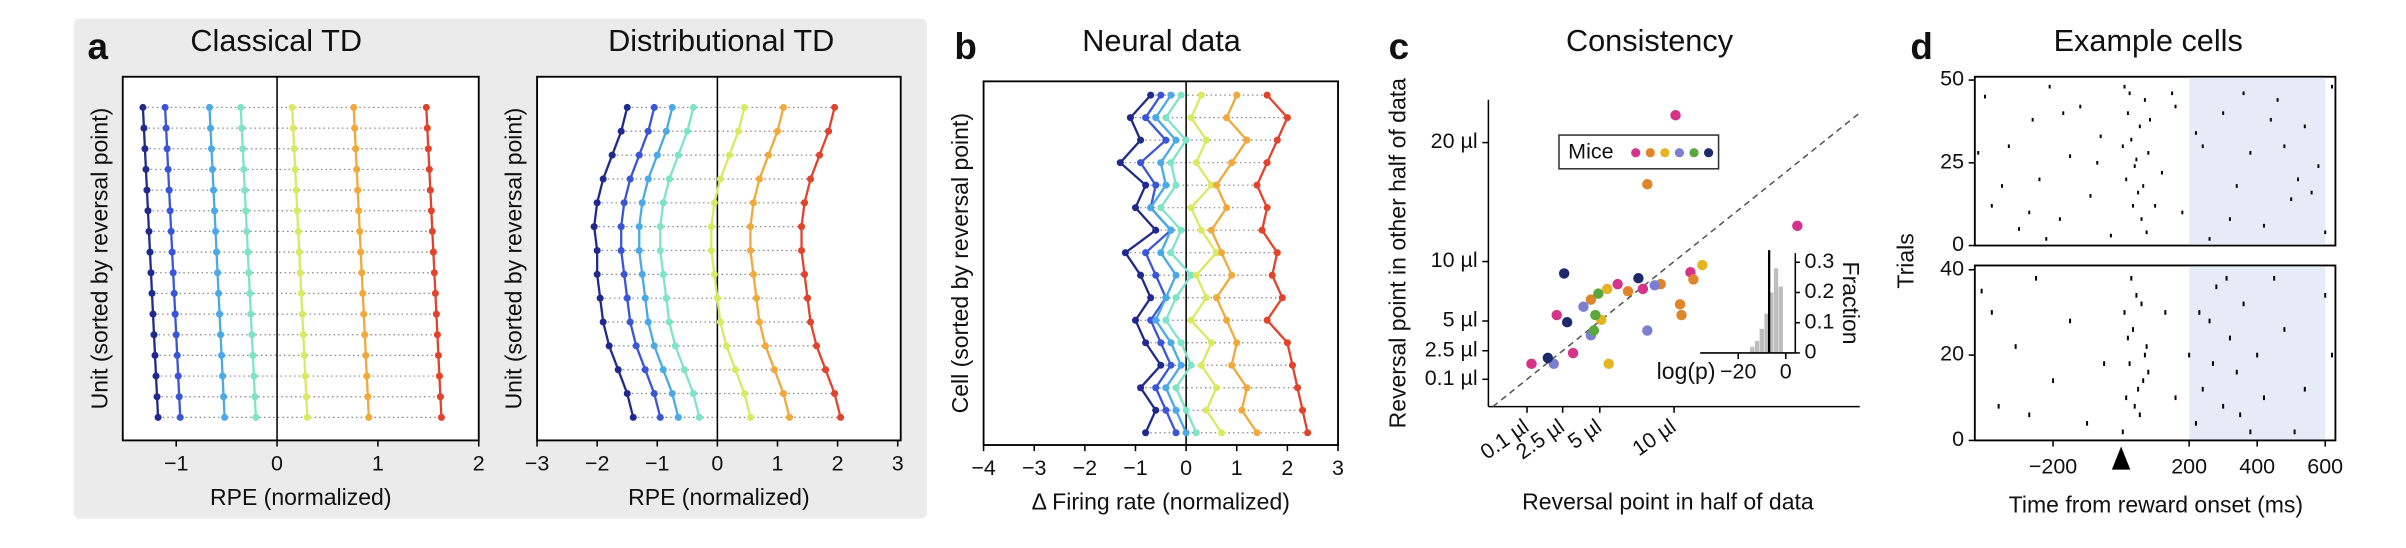  What do you see at coordinates (2148, 40) in the screenshot?
I see `chart-title: Example cells` at bounding box center [2148, 40].